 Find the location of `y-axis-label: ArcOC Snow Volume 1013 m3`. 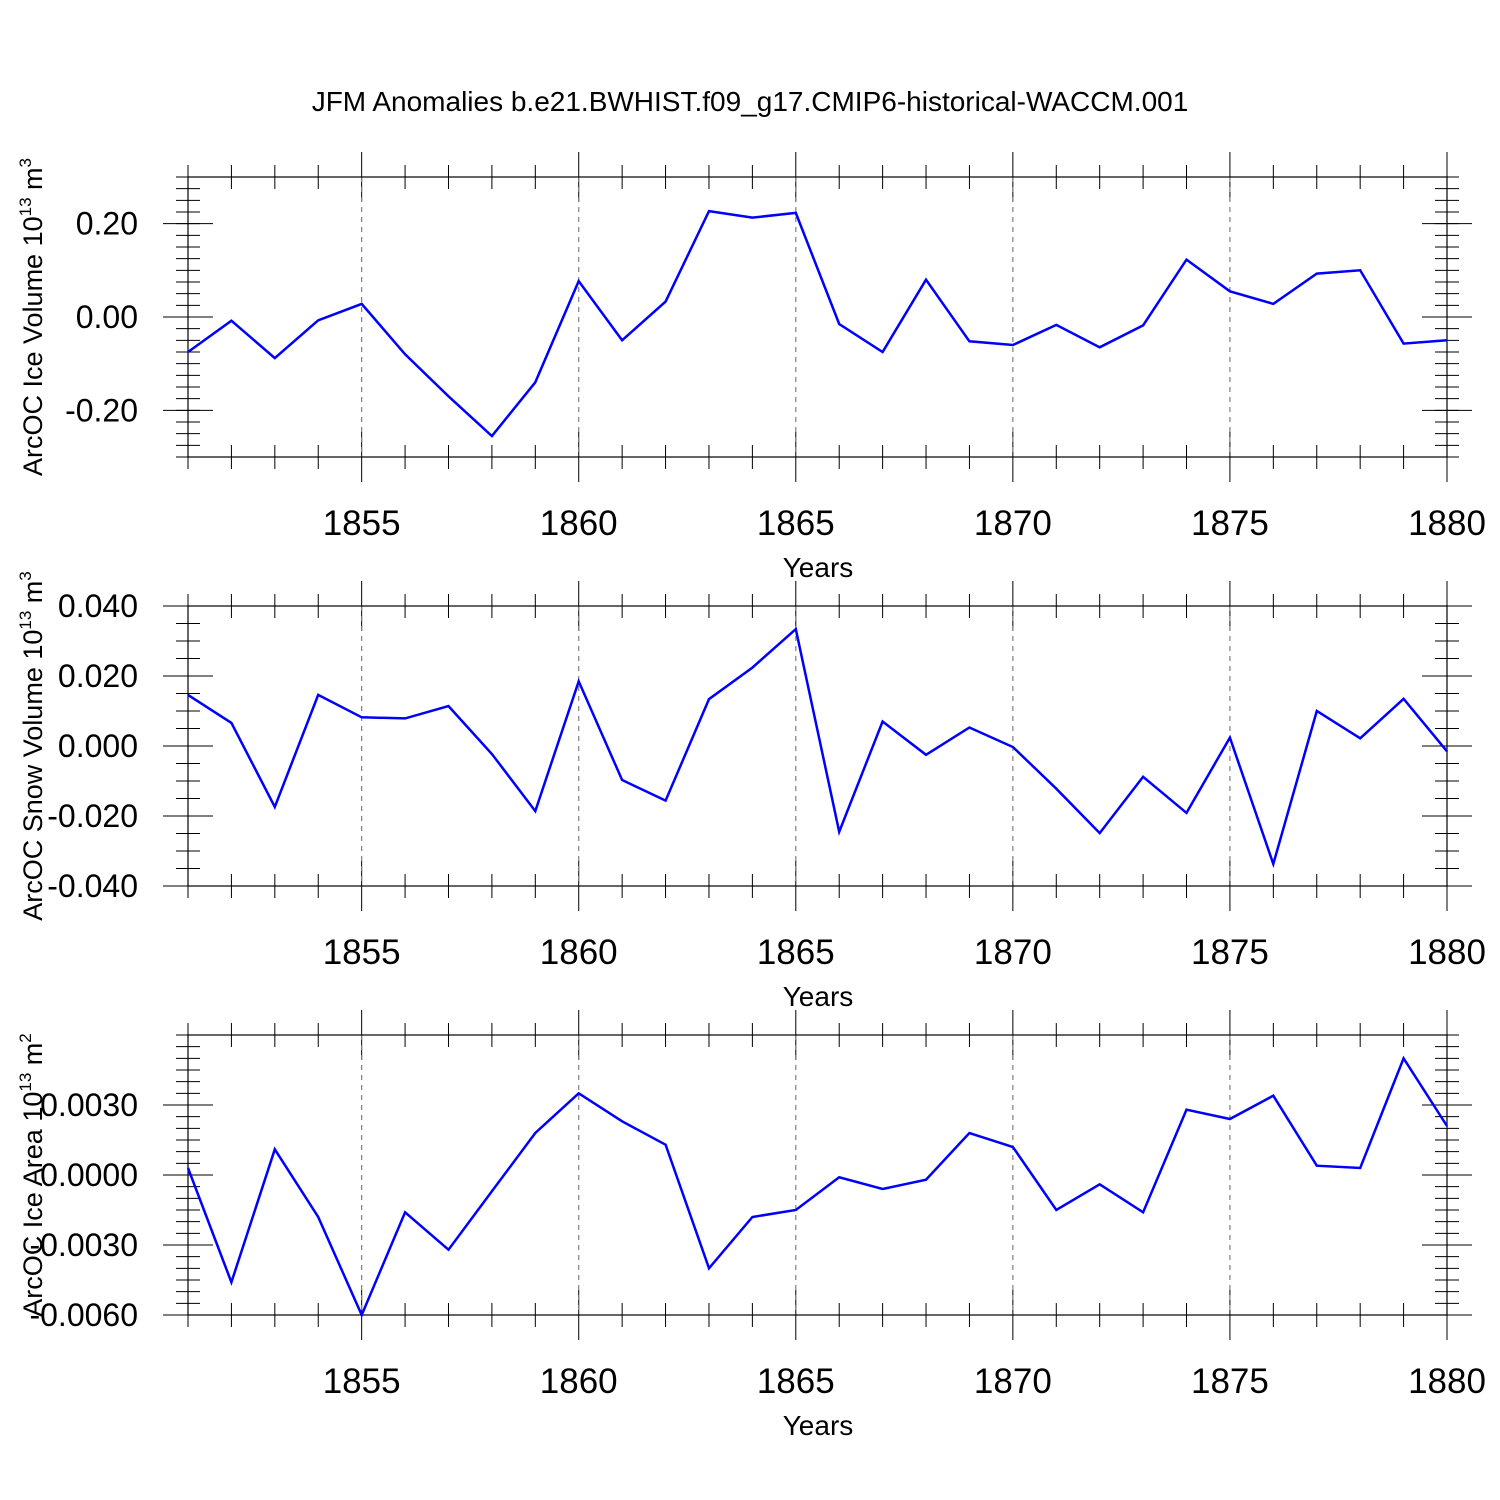

y-axis-label: ArcOC Snow Volume 1013 m3 is located at coordinates (32, 746).